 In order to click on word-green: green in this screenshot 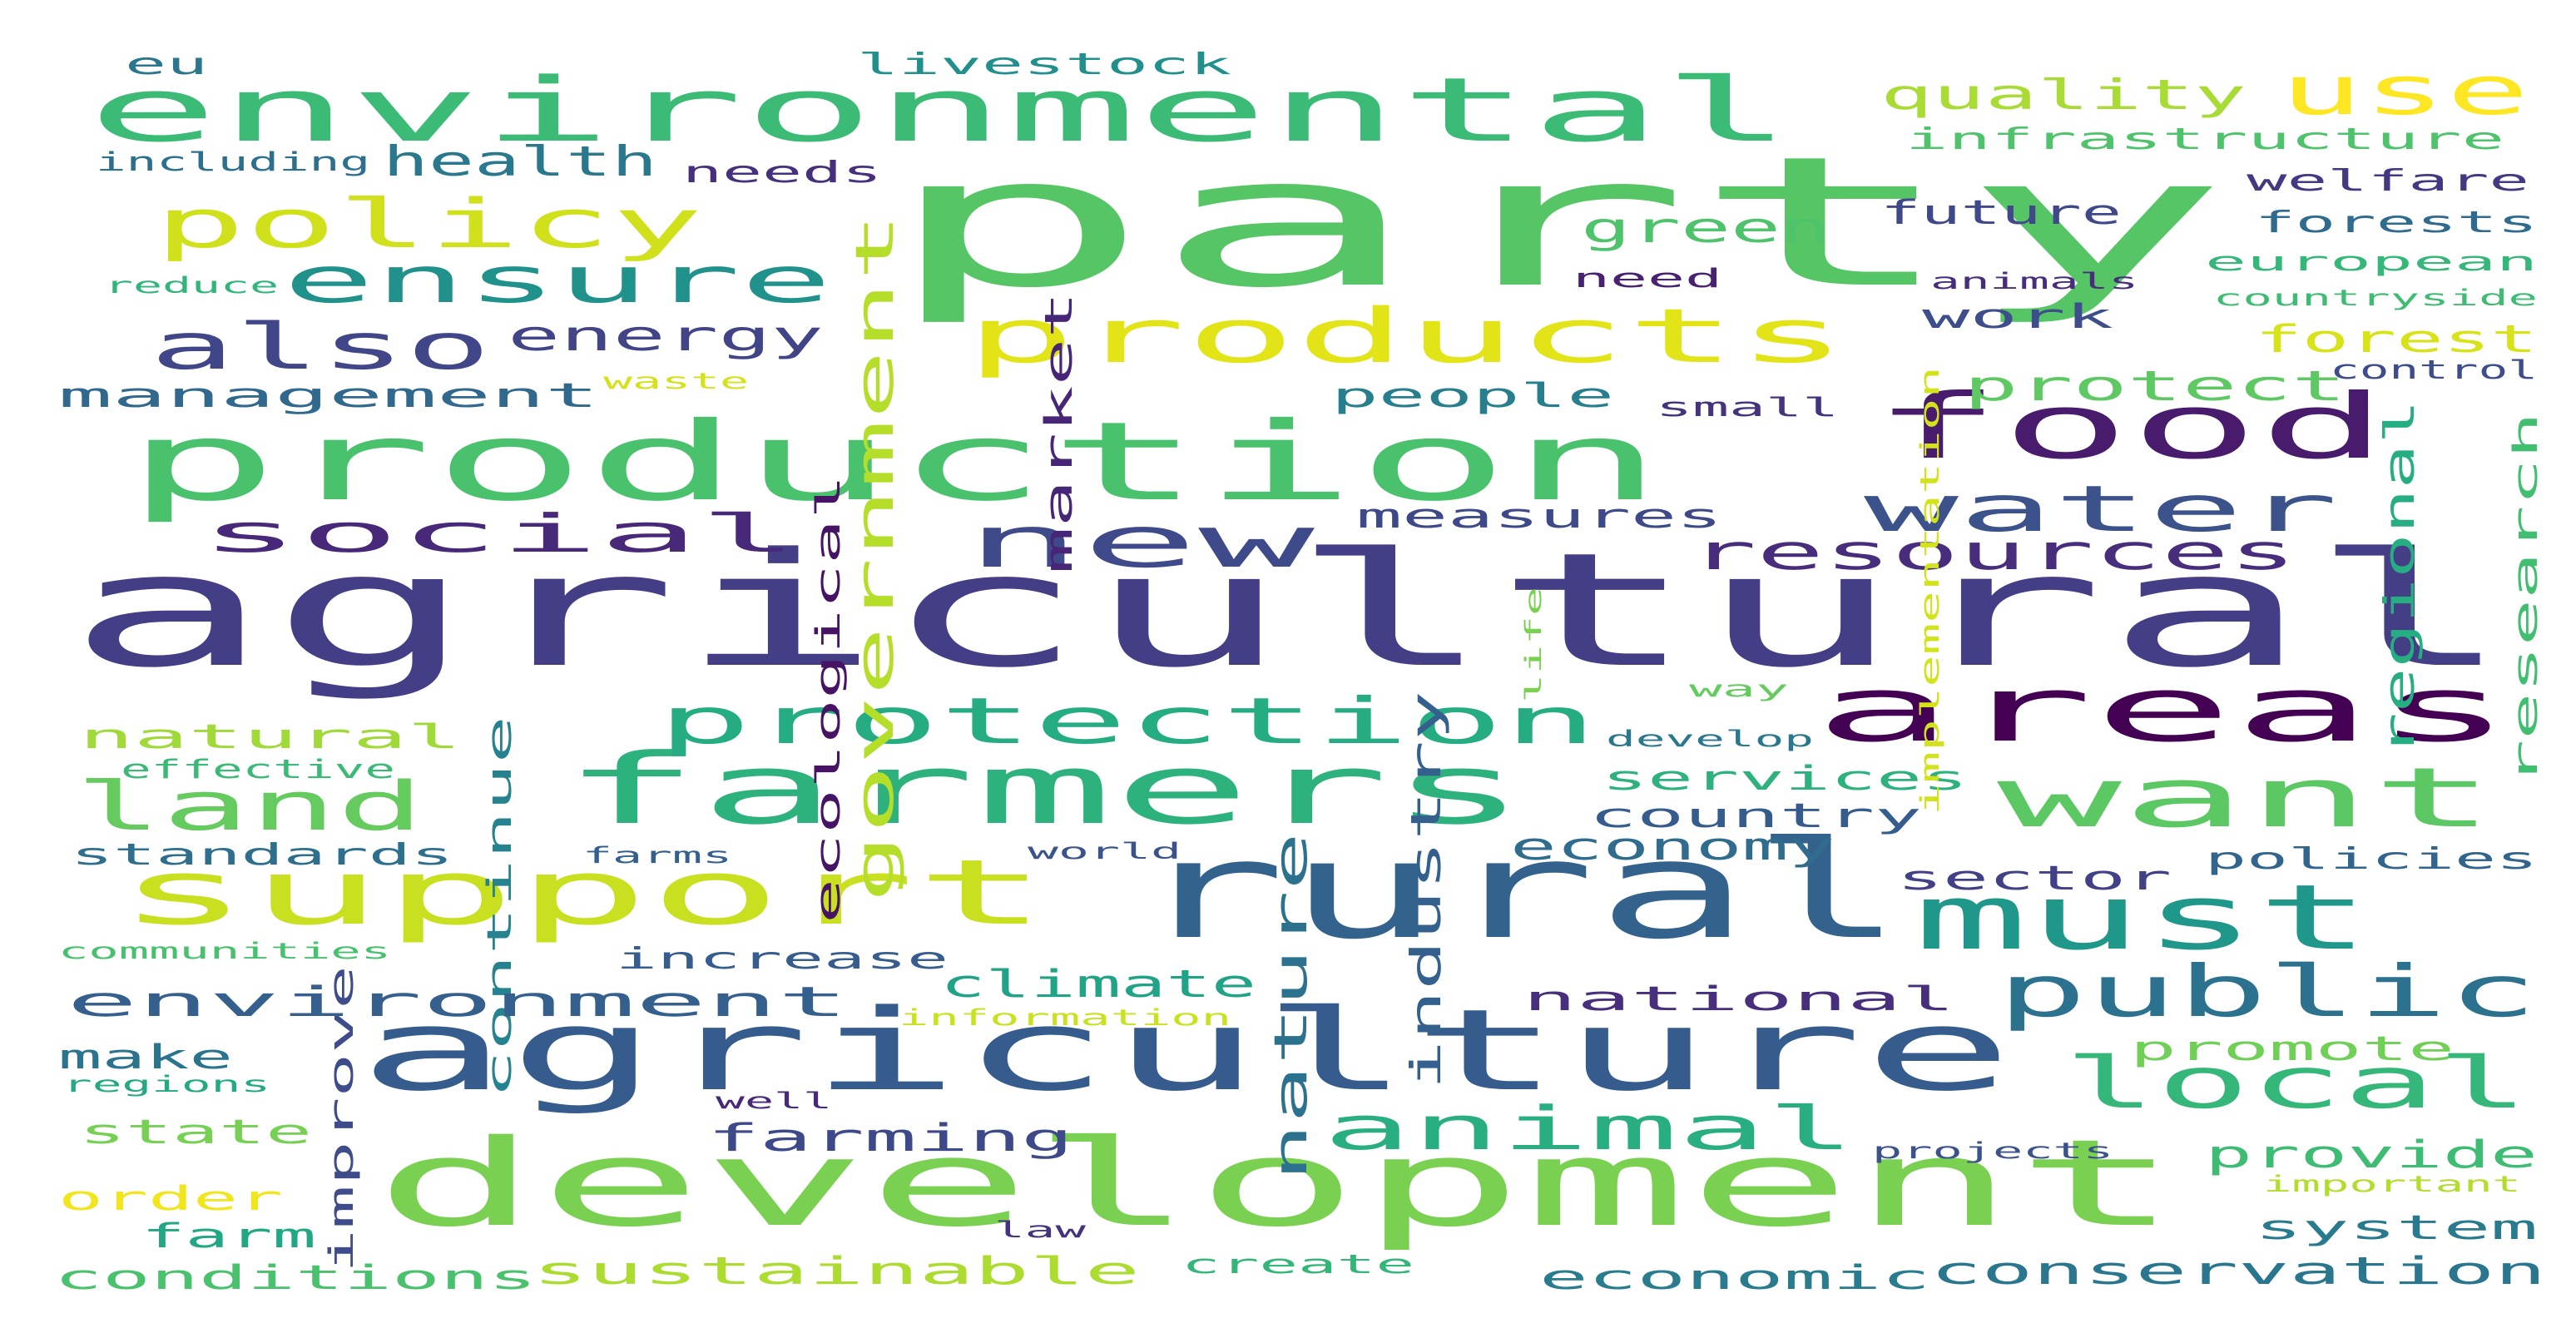, I will do `click(1706, 228)`.